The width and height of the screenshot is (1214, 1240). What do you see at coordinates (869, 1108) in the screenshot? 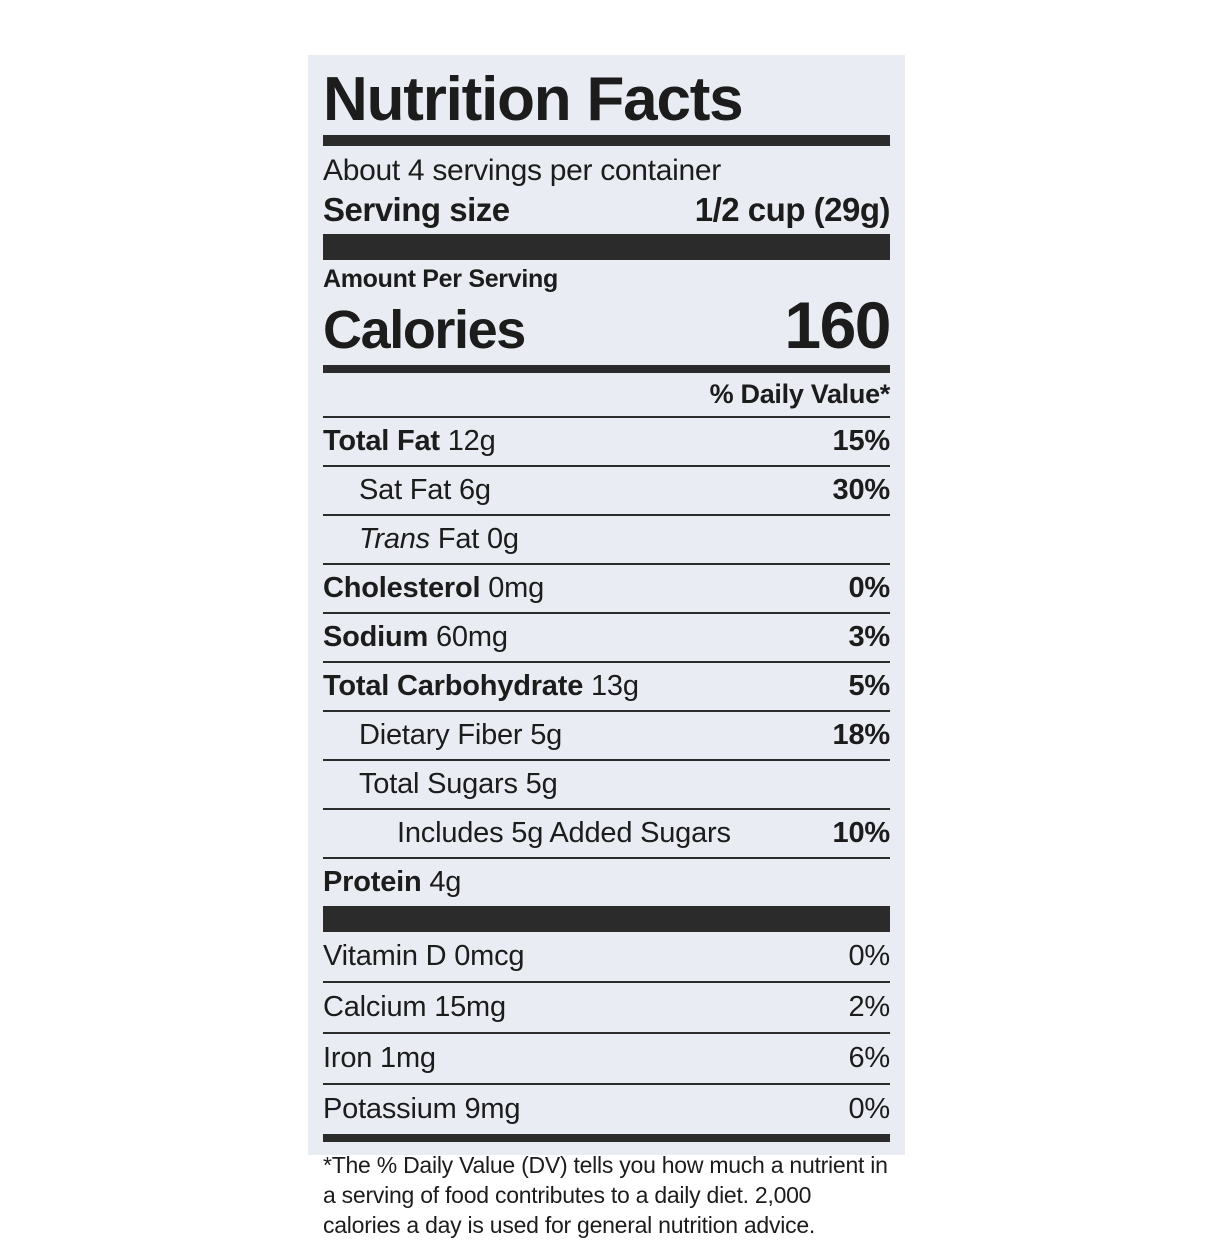
I see `nutrient-percent-potassium: 0%` at bounding box center [869, 1108].